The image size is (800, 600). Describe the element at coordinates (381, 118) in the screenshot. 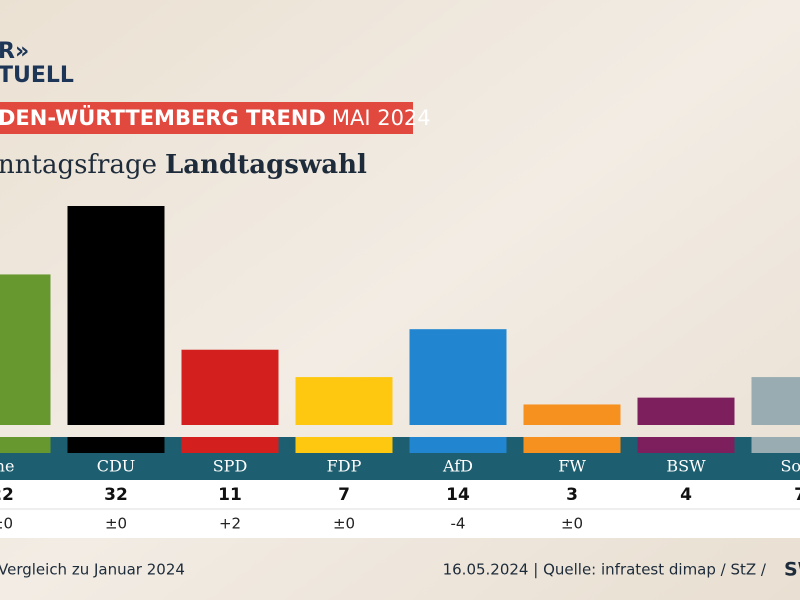

I see `banner-light: MAI 2024` at that location.